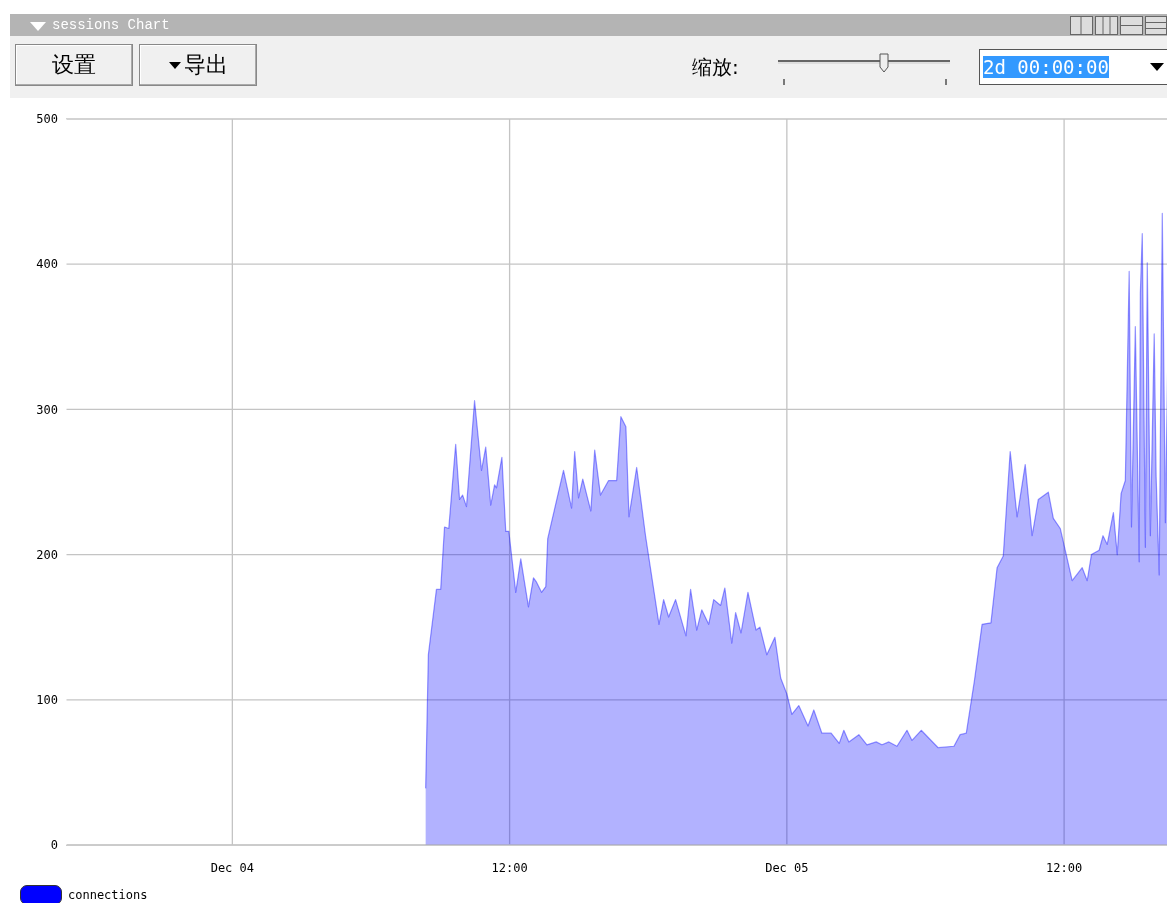  What do you see at coordinates (232, 867) in the screenshot?
I see `x-tick-label: Dec 04` at bounding box center [232, 867].